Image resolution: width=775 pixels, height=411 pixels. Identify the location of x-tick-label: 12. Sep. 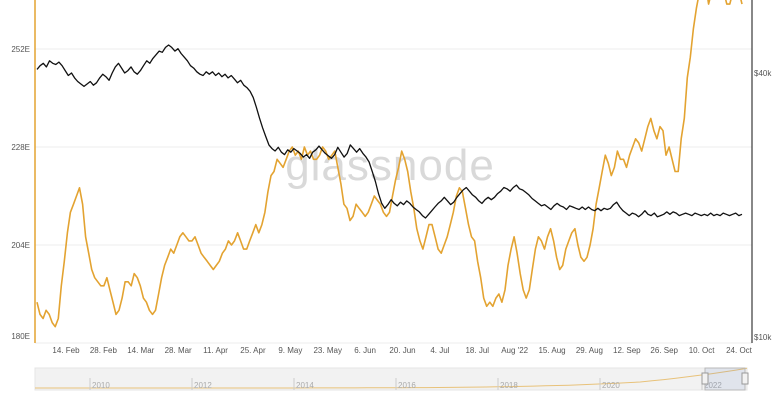
(627, 350).